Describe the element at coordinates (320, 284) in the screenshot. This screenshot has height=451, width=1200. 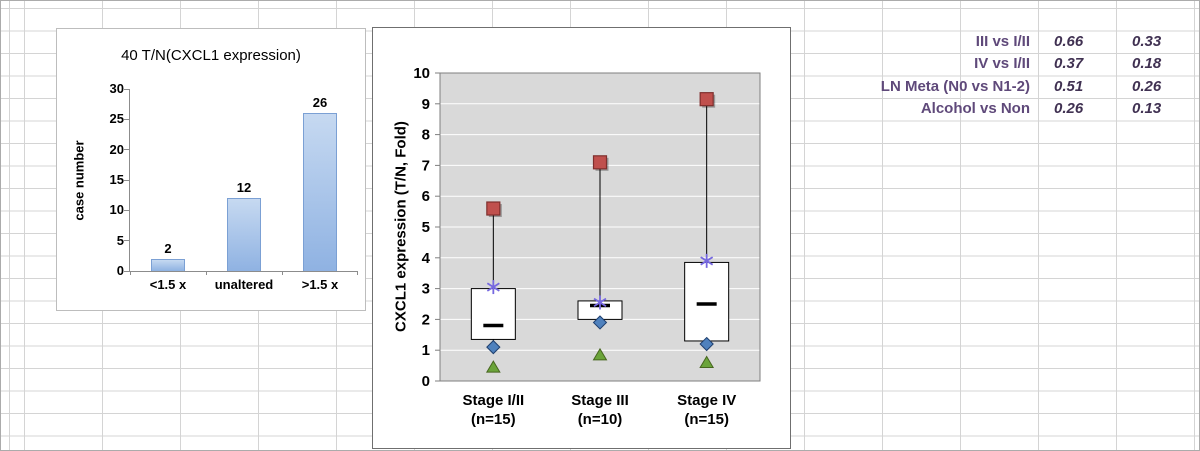
I see `bar-x-category-label: >1.5 x` at that location.